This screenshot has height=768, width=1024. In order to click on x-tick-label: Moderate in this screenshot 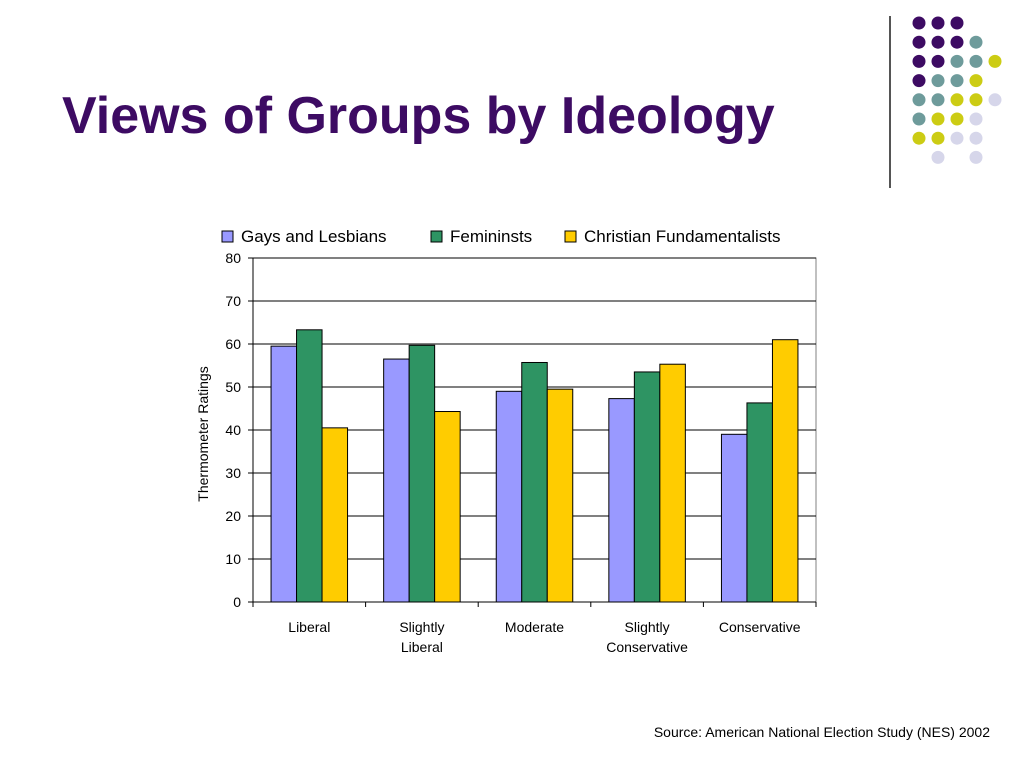, I will do `click(534, 627)`.